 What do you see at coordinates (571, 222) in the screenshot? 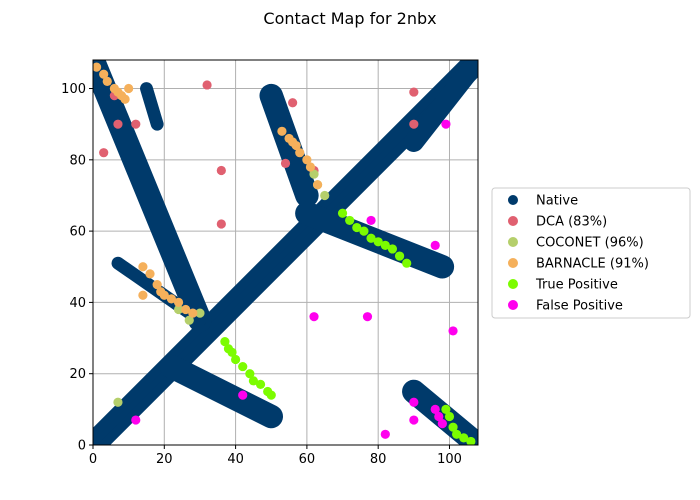
I see `legend-label: DCA (83%)` at bounding box center [571, 222].